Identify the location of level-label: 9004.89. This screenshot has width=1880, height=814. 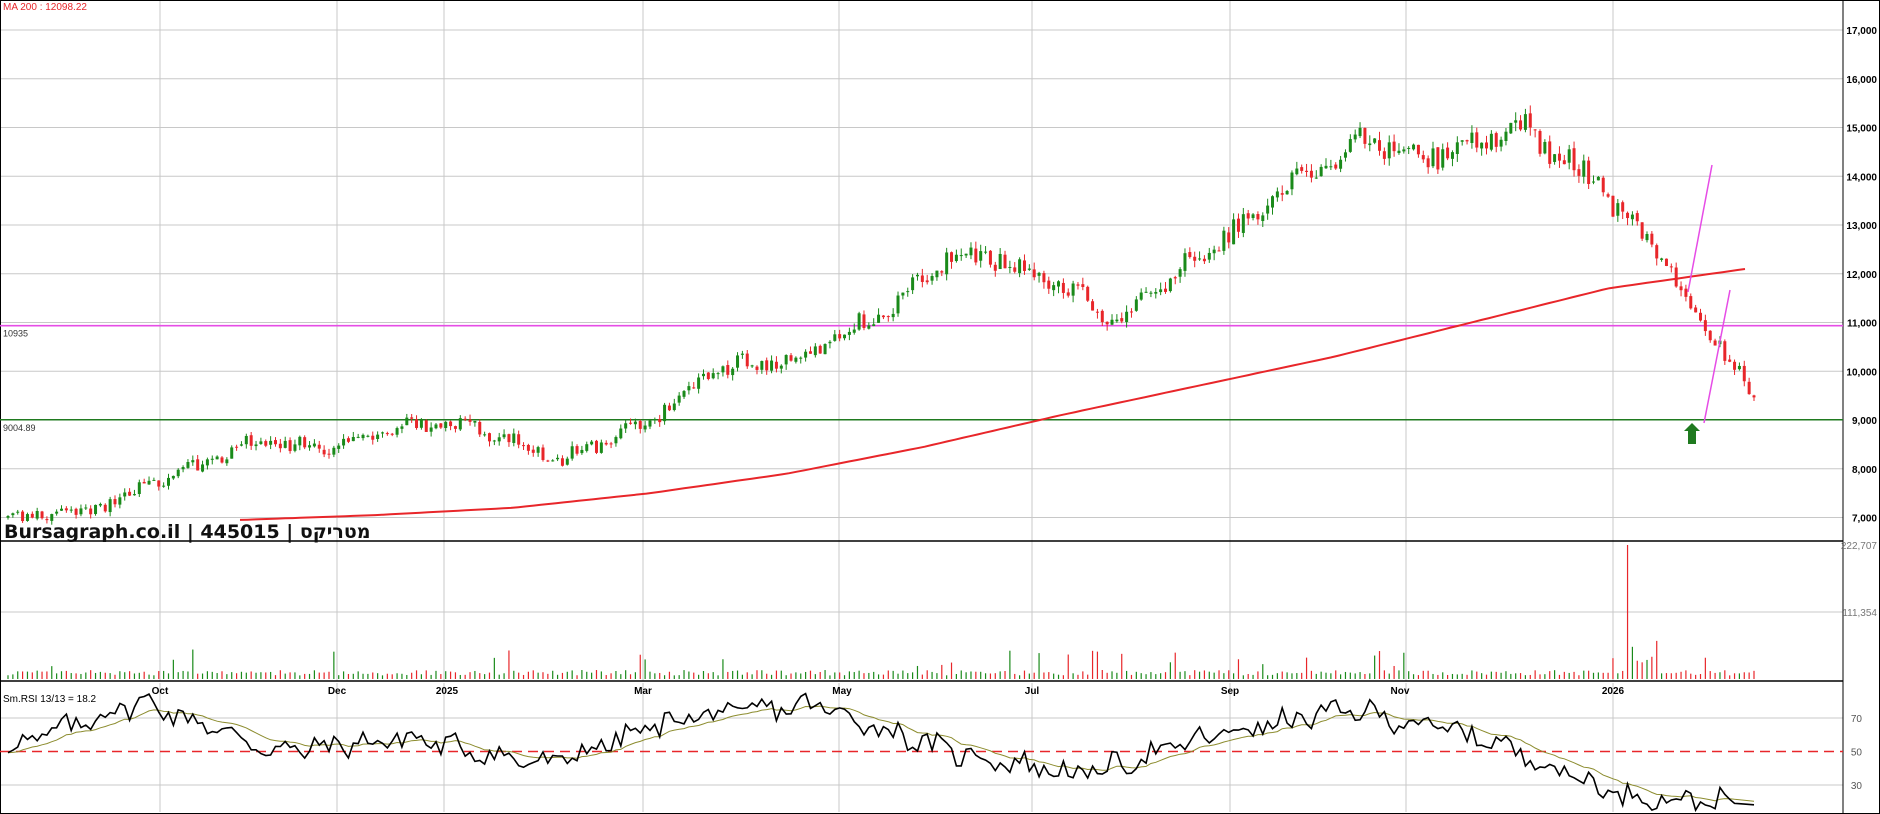
(19, 428).